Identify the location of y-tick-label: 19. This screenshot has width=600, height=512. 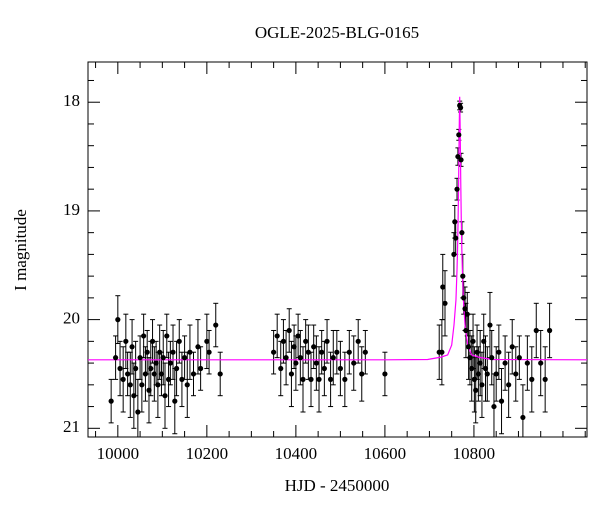
(71, 209).